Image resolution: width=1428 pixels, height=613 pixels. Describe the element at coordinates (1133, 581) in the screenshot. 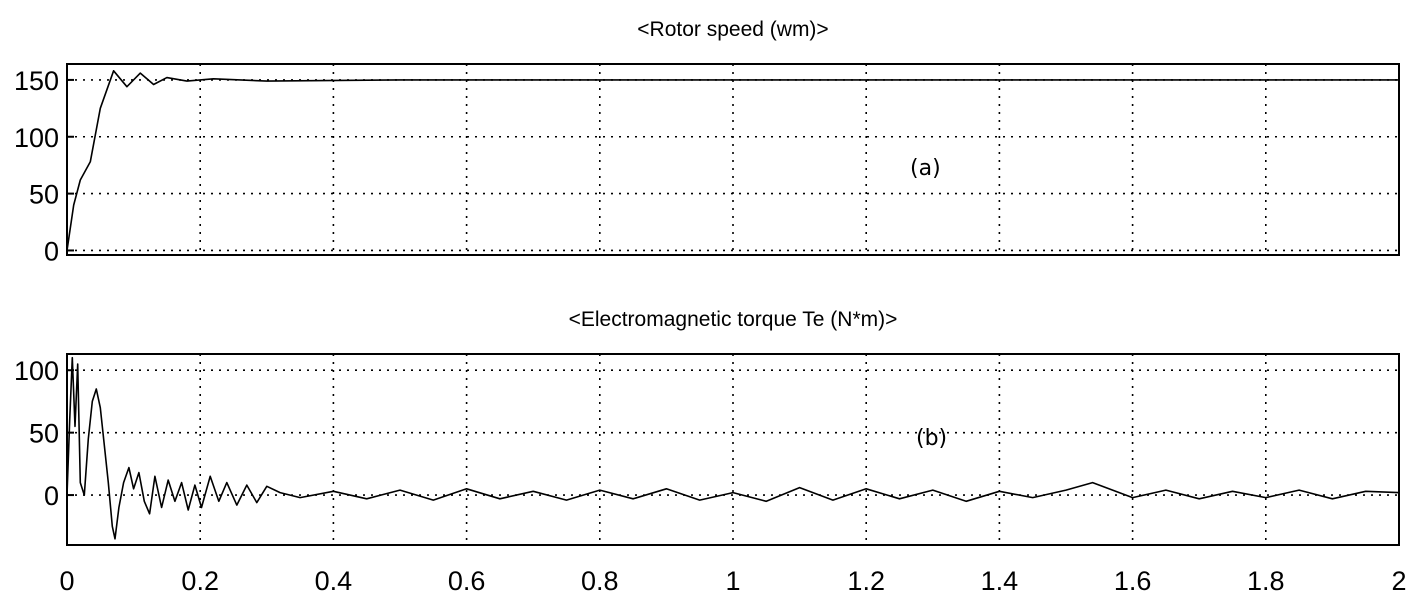

I see `x-tick-label: 1.6` at that location.